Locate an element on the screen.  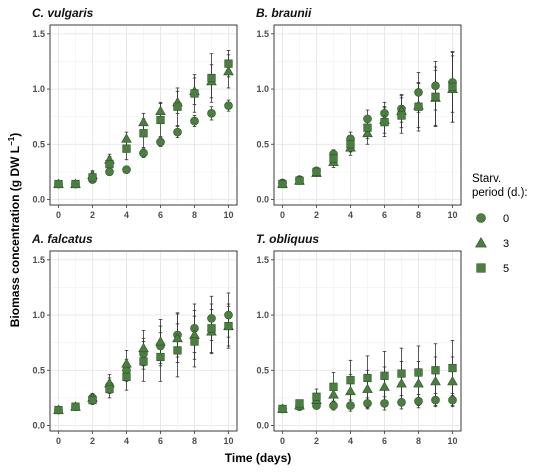
legend-marker-square is located at coordinates (481, 268).